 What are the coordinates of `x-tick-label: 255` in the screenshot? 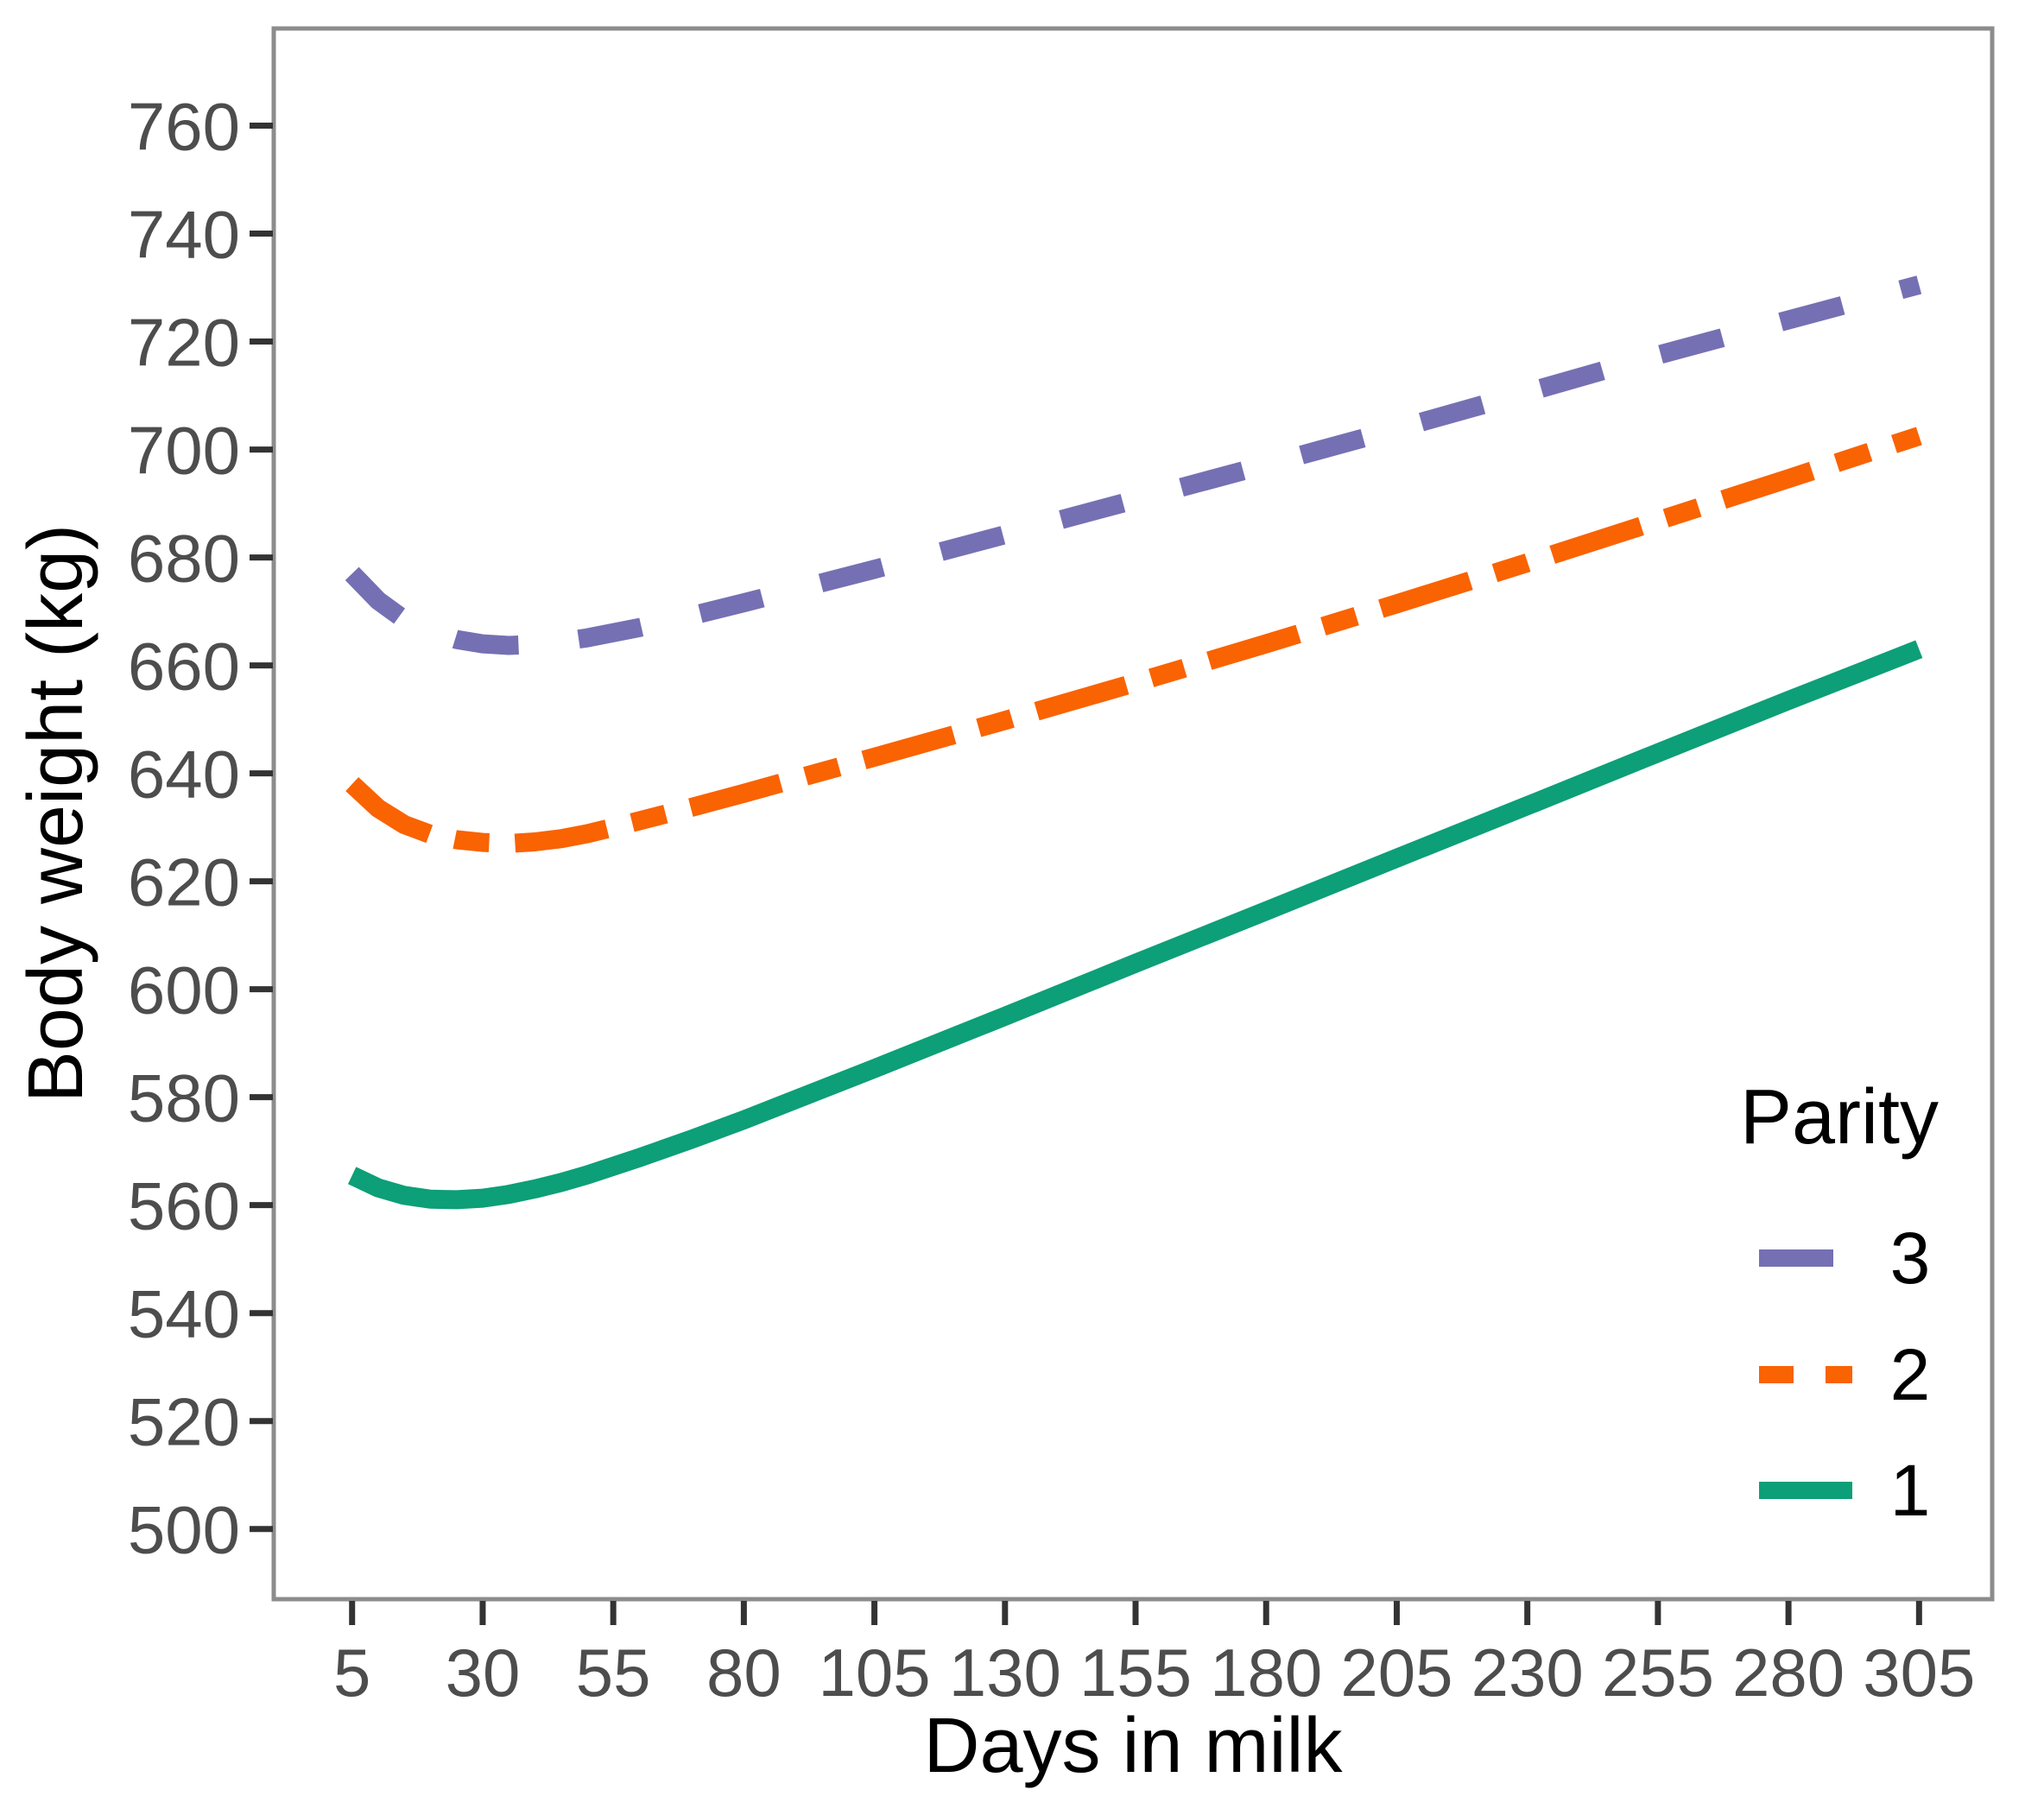 It's located at (1658, 1673).